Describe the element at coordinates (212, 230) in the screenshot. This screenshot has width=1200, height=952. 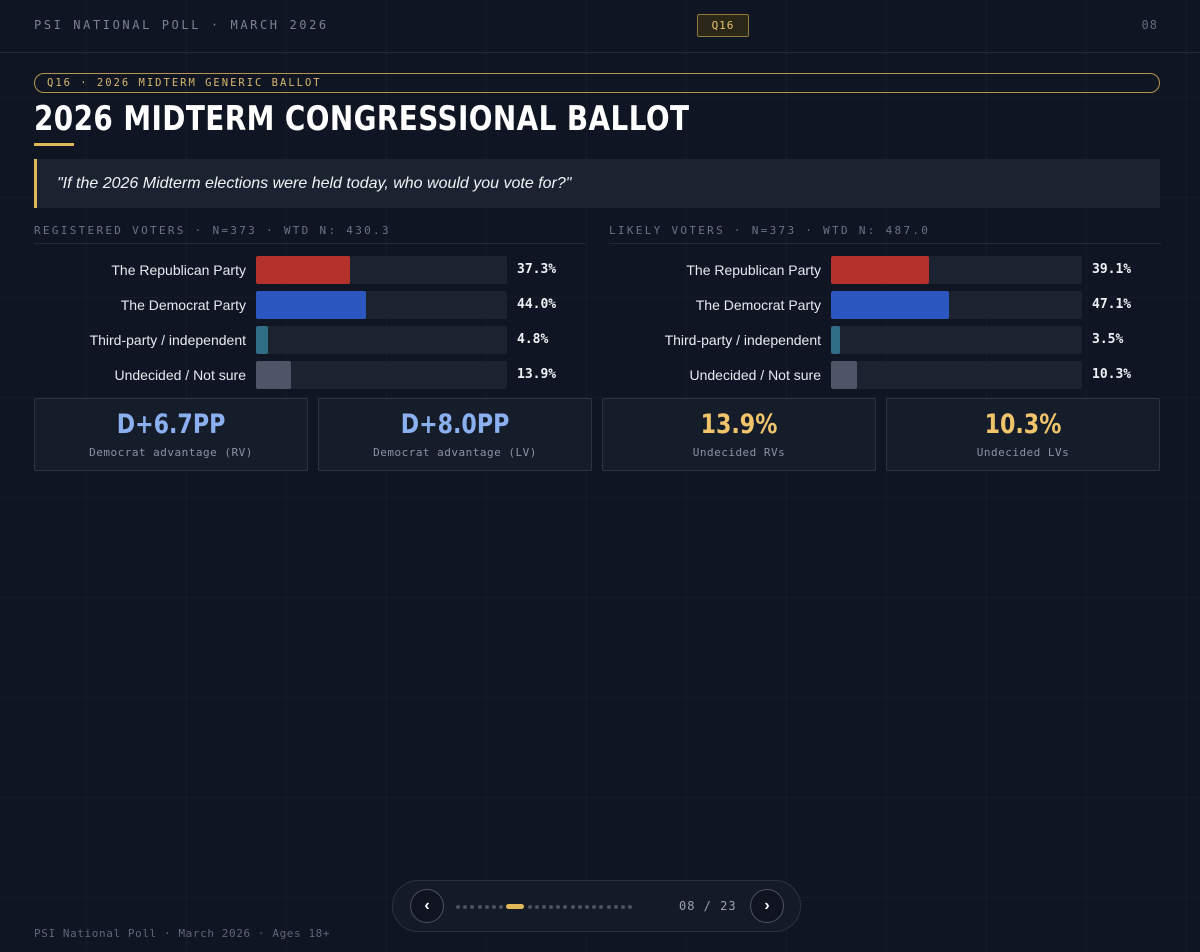
I see `rv-chart-title: REGISTERED VOTERS · N=373 · WTD N: 430.3` at that location.